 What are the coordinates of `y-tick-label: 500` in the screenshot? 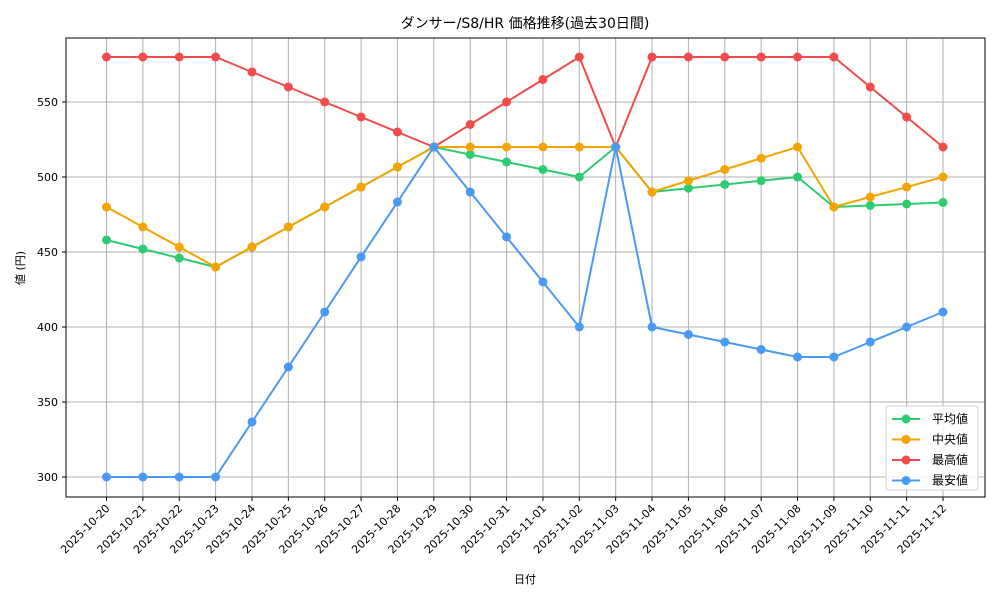 It's located at (47, 177).